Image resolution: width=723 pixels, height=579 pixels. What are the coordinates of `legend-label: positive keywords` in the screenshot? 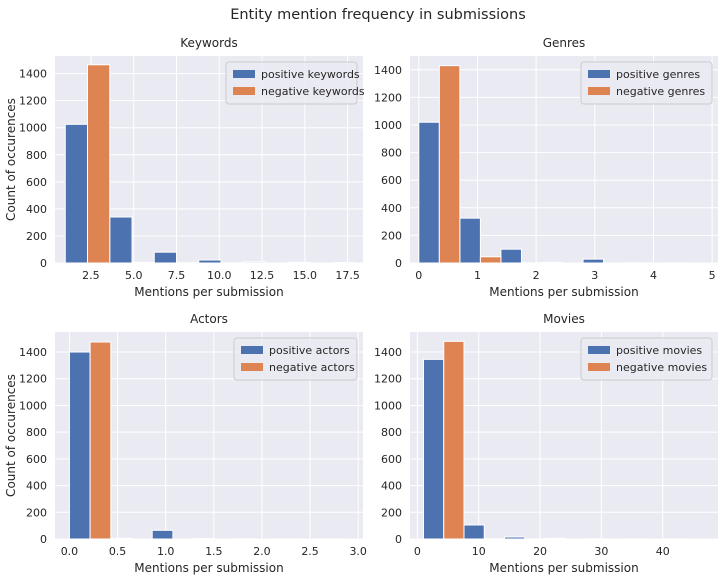 It's located at (310, 74).